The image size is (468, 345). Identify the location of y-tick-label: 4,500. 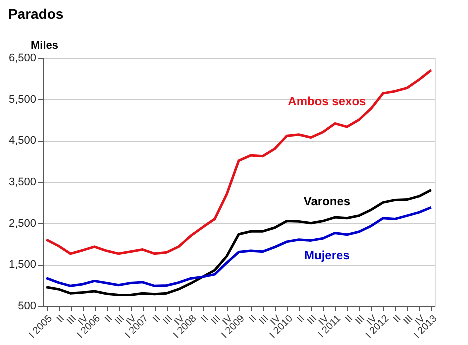
(22, 141).